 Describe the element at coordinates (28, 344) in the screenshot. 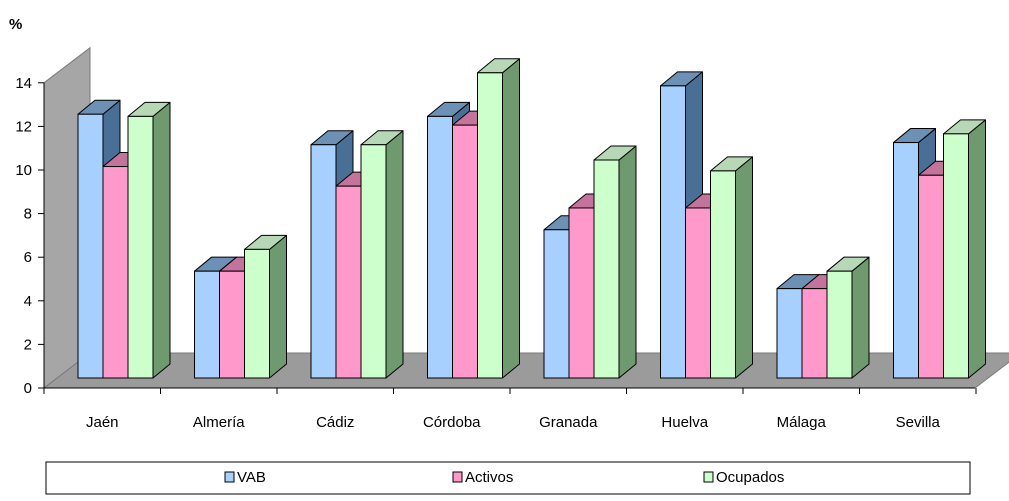

I see `y-tick-label: 2` at that location.